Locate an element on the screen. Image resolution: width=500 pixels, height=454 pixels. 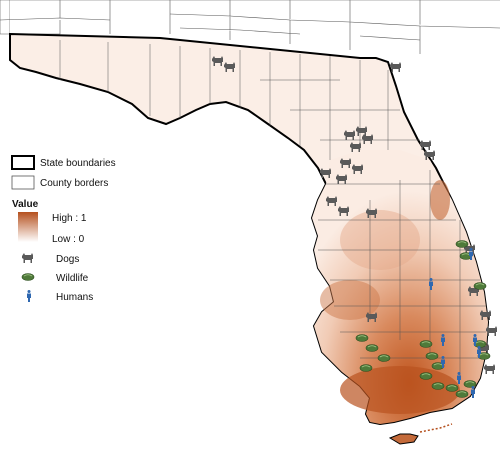
legend-value-title: Value is located at coordinates (25, 204).